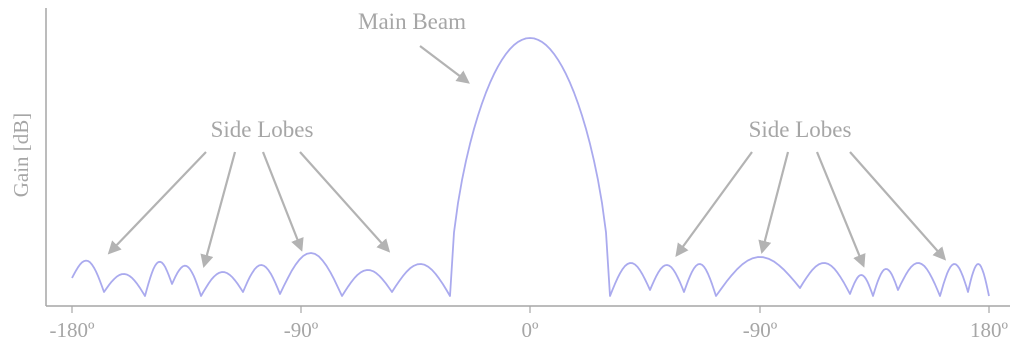 Image resolution: width=1016 pixels, height=346 pixels. What do you see at coordinates (412, 21) in the screenshot?
I see `main-beam-label: Main Beam` at bounding box center [412, 21].